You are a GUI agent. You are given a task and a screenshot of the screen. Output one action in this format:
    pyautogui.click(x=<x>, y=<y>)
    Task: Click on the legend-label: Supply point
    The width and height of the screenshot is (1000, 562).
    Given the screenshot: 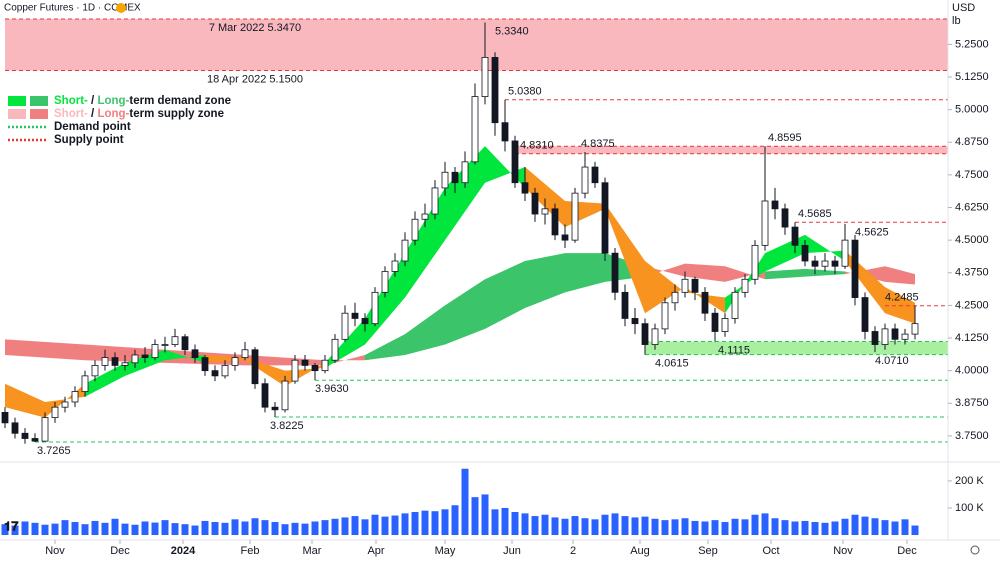 What is the action you would take?
    pyautogui.click(x=89, y=140)
    